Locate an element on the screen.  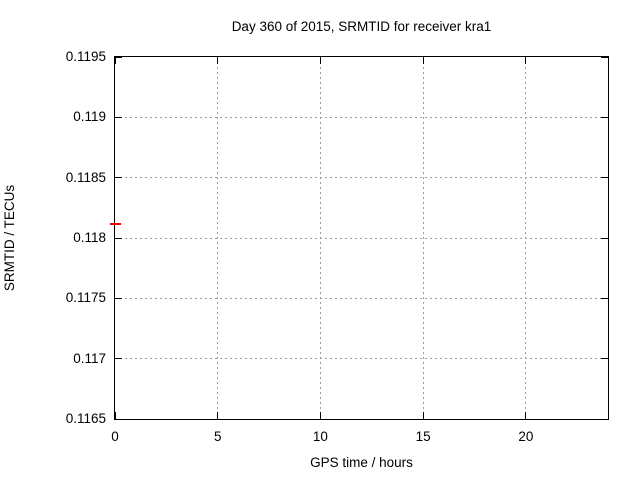
x-tick-label: 20 is located at coordinates (526, 436).